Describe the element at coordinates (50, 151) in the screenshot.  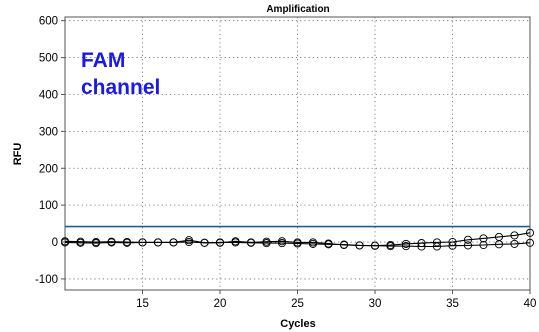
I see `y-axis-ticks: -100 0 100 200 300 400 500 600` at that location.